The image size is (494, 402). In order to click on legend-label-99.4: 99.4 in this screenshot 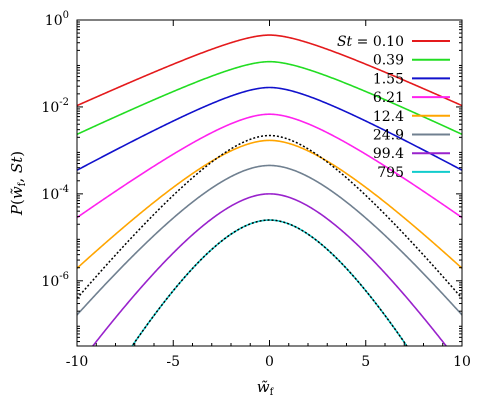, I will do `click(388, 154)`.